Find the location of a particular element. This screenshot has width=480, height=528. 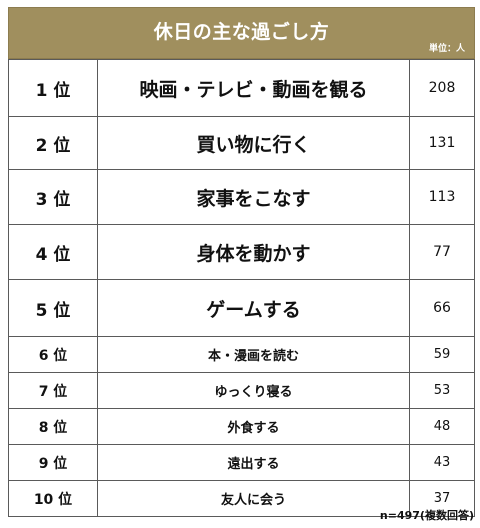

table-row: 3 位家事をこなす 113 is located at coordinates (241, 197).